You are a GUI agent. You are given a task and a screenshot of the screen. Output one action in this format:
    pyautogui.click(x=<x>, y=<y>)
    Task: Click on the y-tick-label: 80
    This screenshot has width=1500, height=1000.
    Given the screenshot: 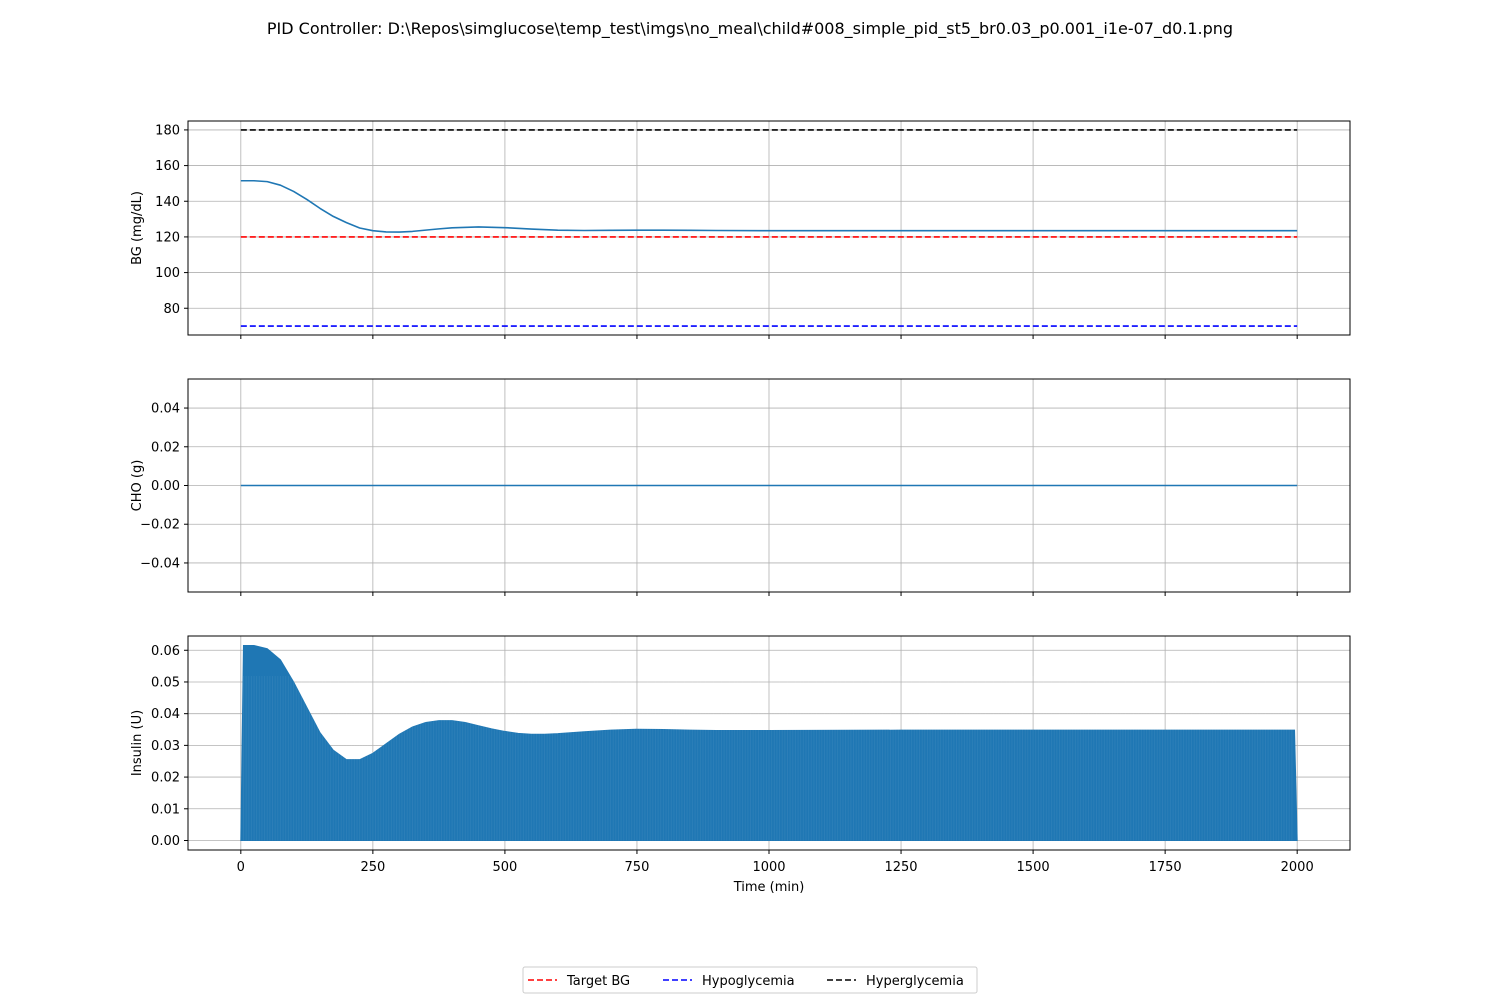 What is the action you would take?
    pyautogui.click(x=171, y=309)
    